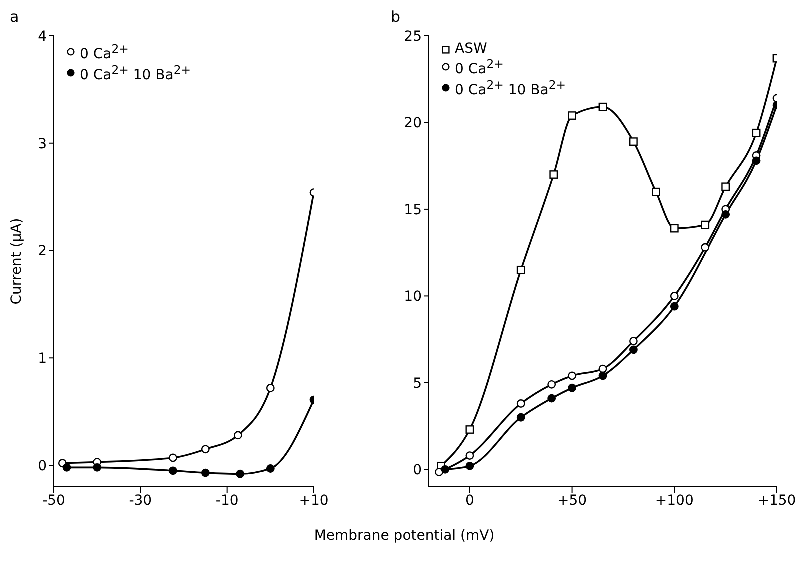 This screenshot has width=809, height=561. I want to click on y-axis-title: Current (μA), so click(16, 261).